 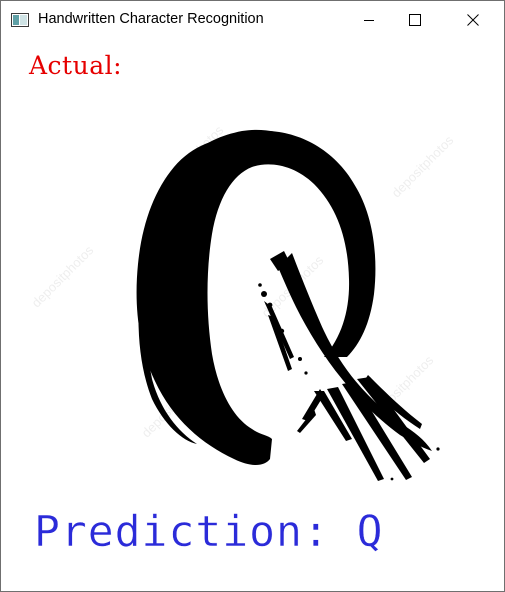 I want to click on app-window-icon, so click(x=20, y=19).